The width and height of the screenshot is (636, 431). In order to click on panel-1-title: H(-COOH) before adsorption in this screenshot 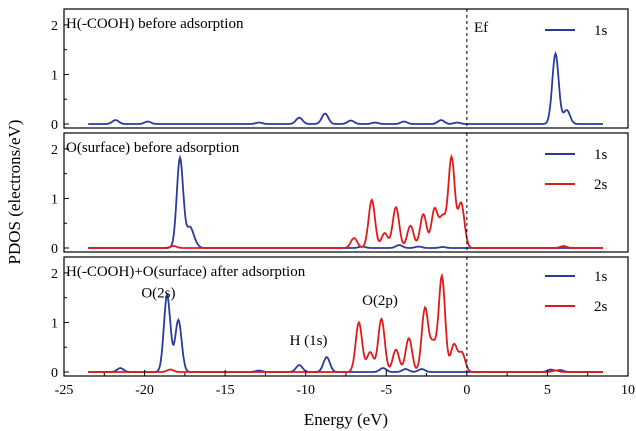, I will do `click(155, 24)`.